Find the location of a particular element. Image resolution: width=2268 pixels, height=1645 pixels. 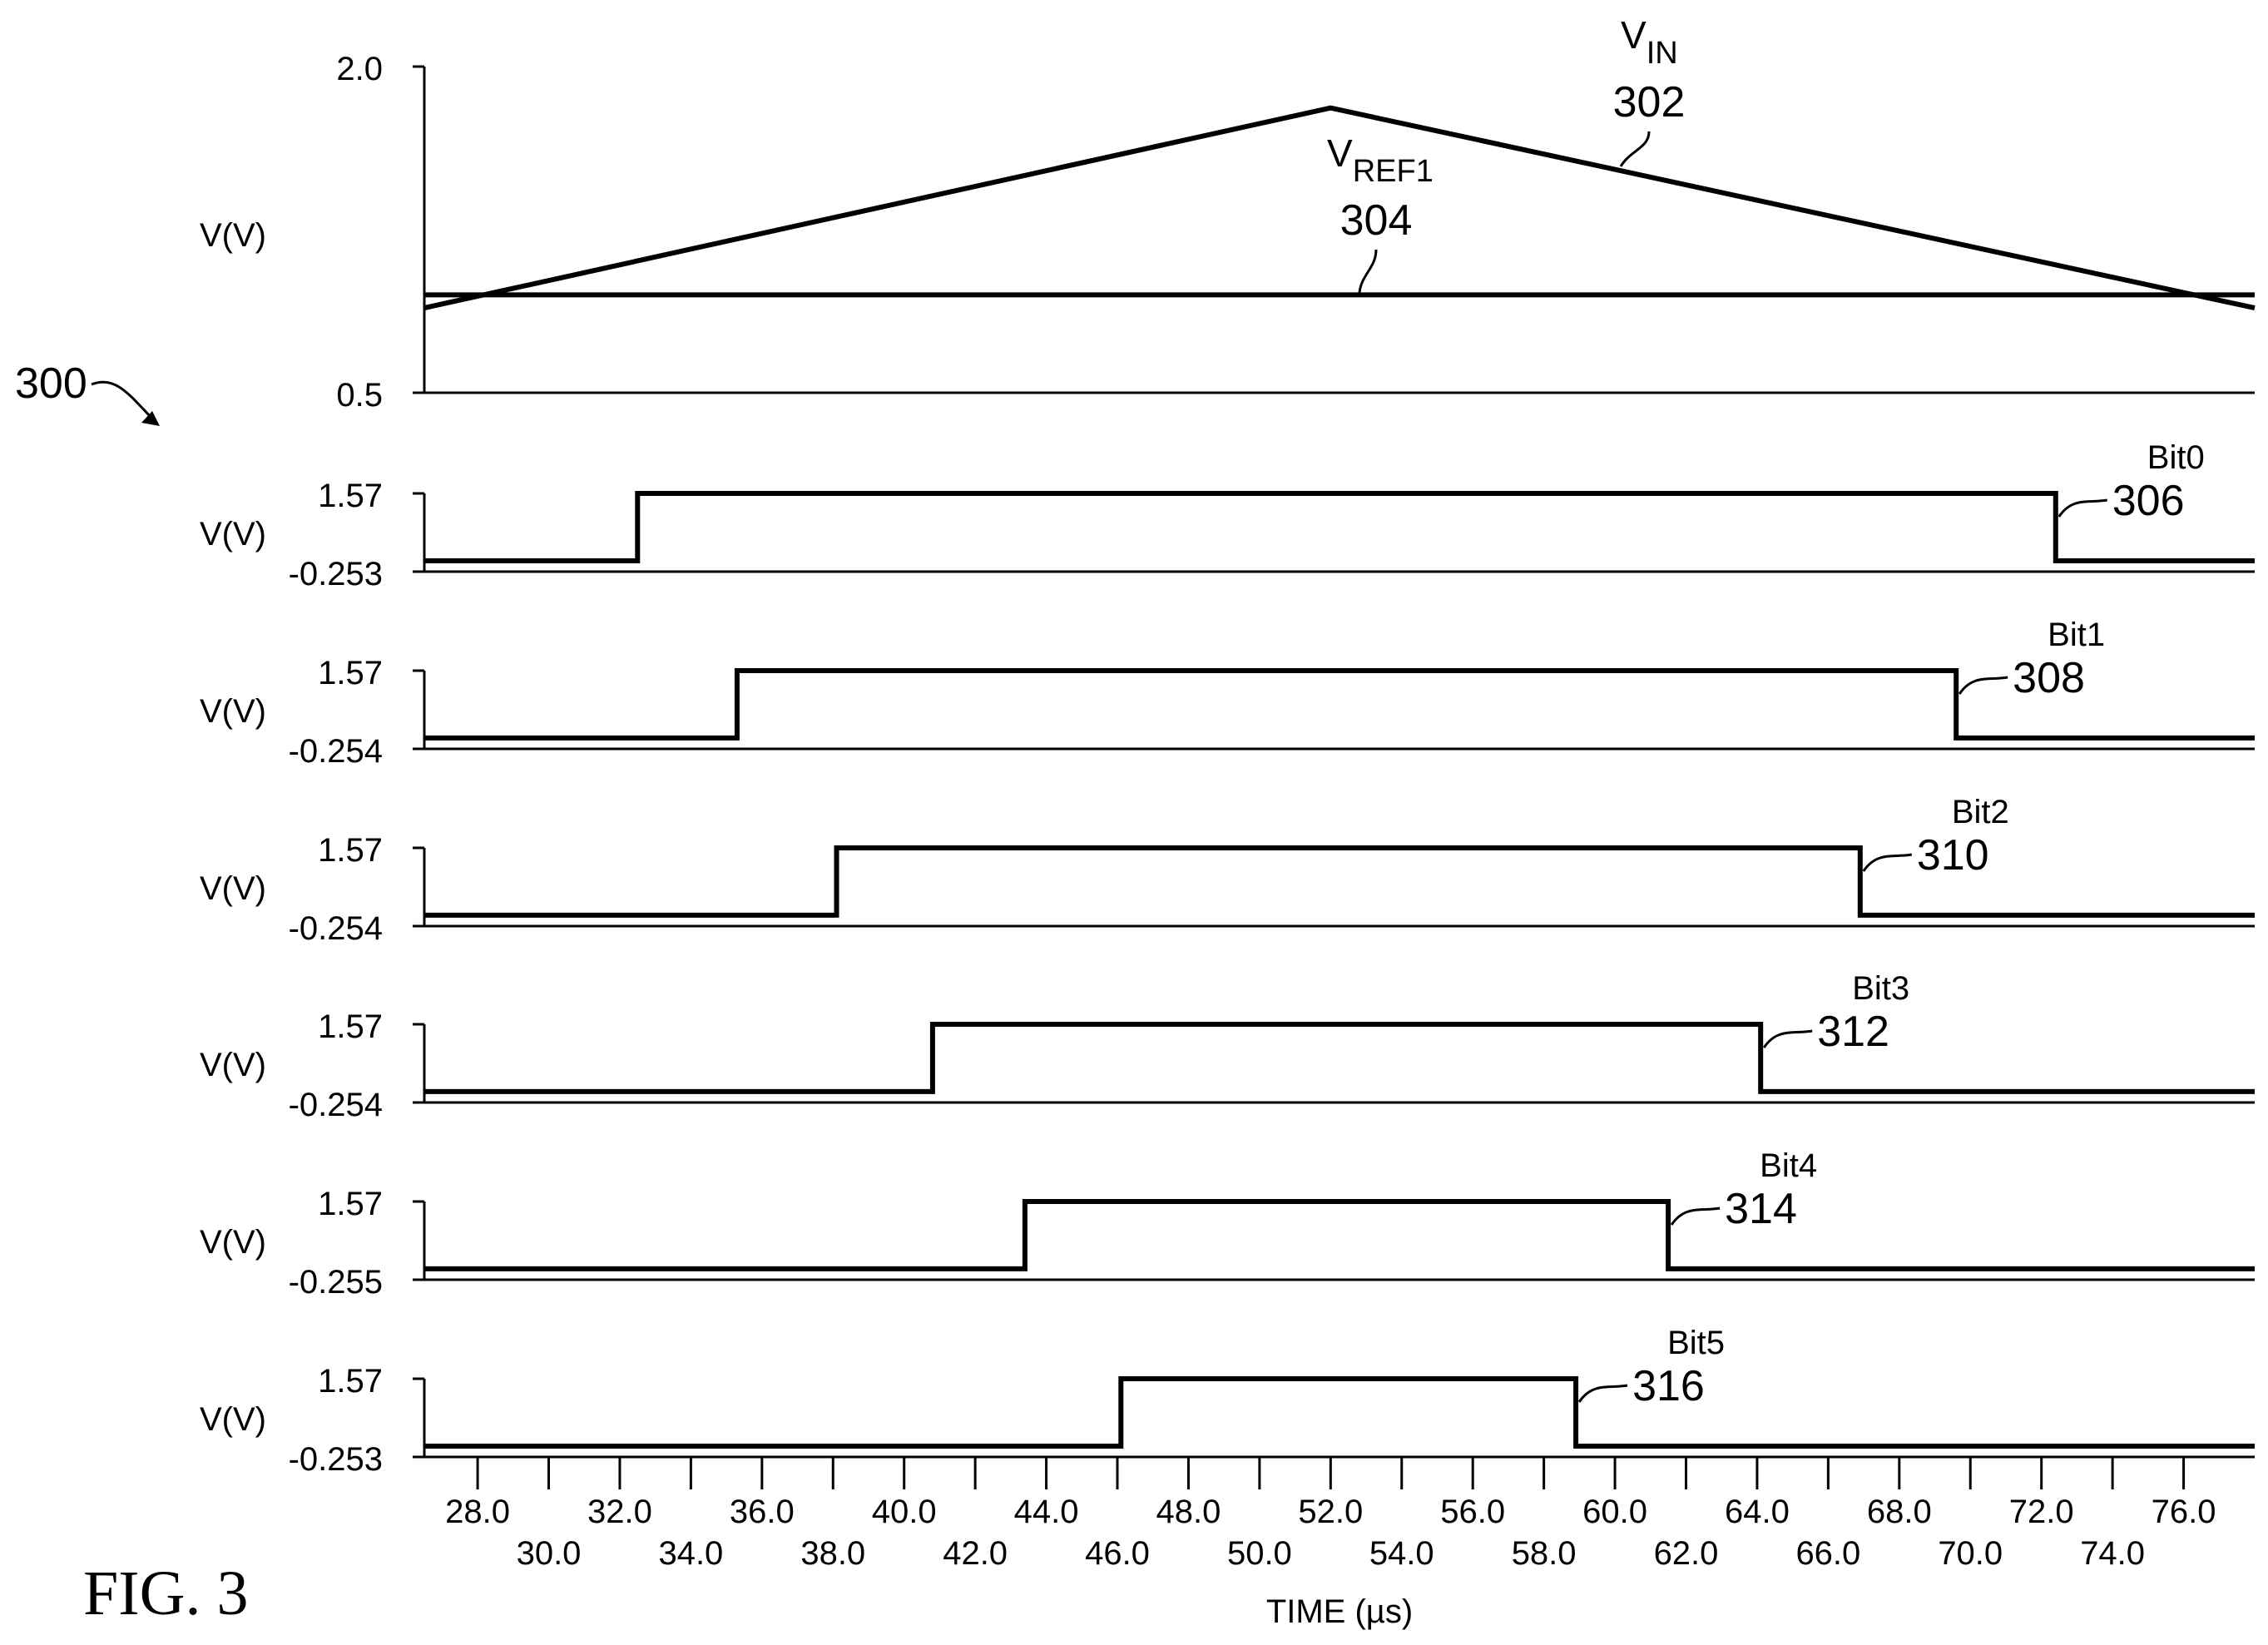

bit0-leader-line is located at coordinates (2083, 508).